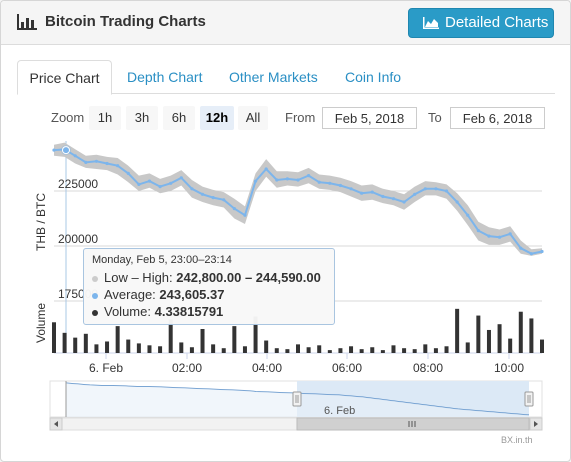 The width and height of the screenshot is (571, 462). Describe the element at coordinates (209, 277) in the screenshot. I see `tooltip-low-high-row: Low – High: 242,800.00 – 244,590.00` at that location.